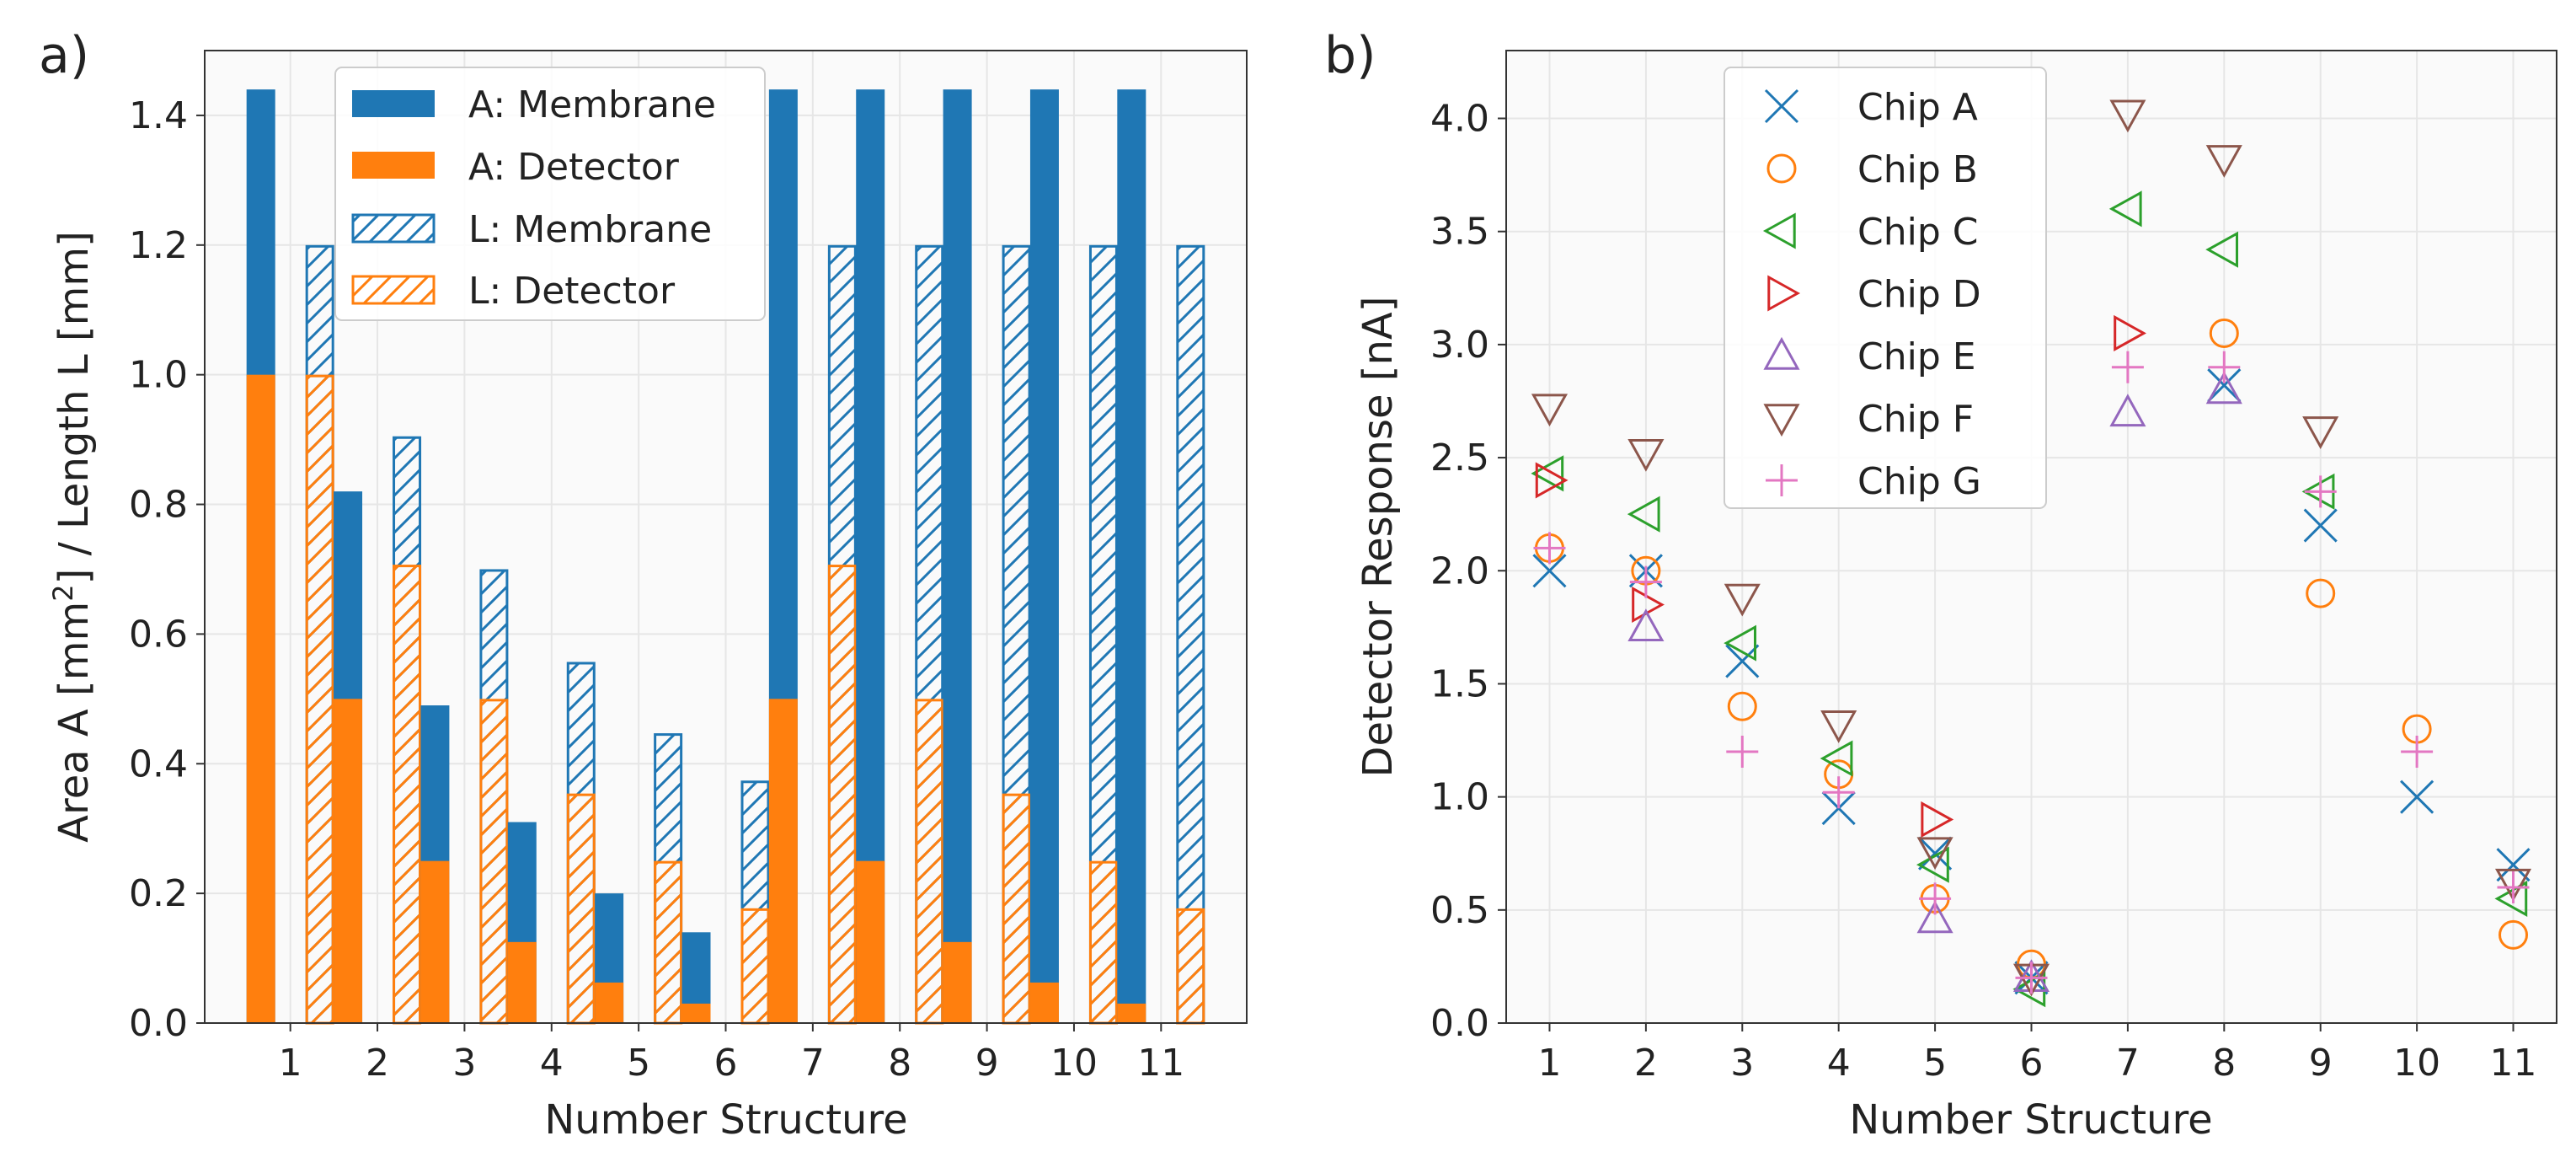  I want to click on legend-label-chip-e: Chip E, so click(1916, 356).